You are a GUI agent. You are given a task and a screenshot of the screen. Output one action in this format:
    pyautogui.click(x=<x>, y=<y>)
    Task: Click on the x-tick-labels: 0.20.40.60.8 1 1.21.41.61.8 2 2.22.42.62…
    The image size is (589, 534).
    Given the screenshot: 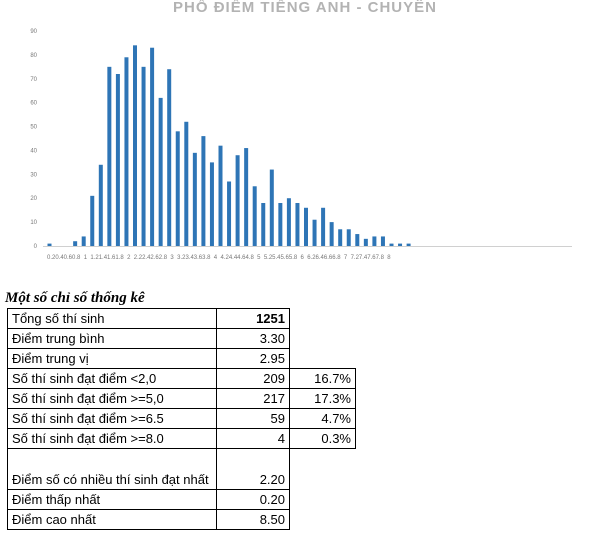 What is the action you would take?
    pyautogui.click(x=219, y=258)
    